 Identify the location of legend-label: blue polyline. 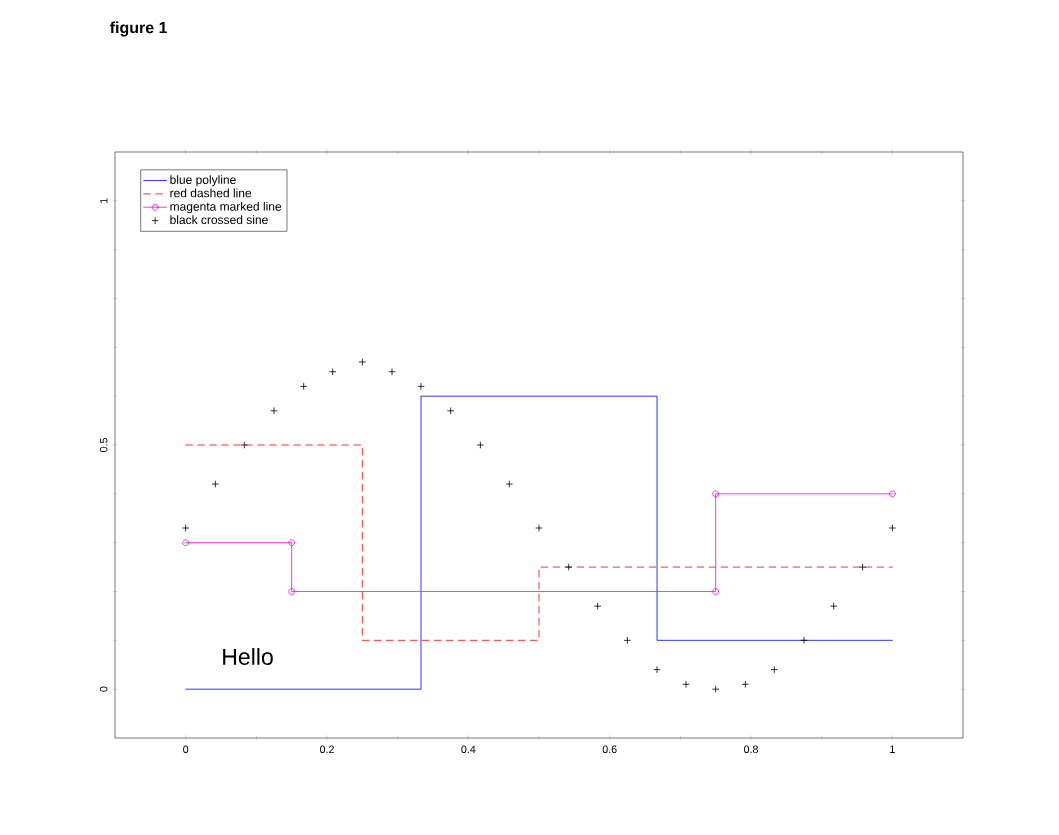
(203, 181).